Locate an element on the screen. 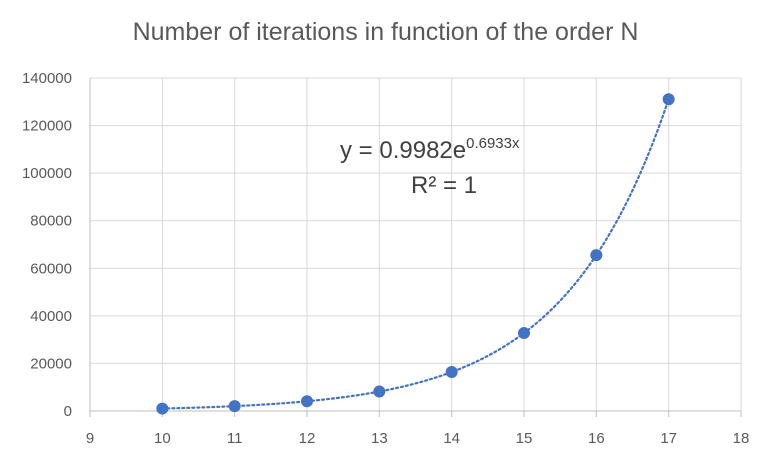 The width and height of the screenshot is (771, 458). y-tick-label: 100000 is located at coordinates (47, 173).